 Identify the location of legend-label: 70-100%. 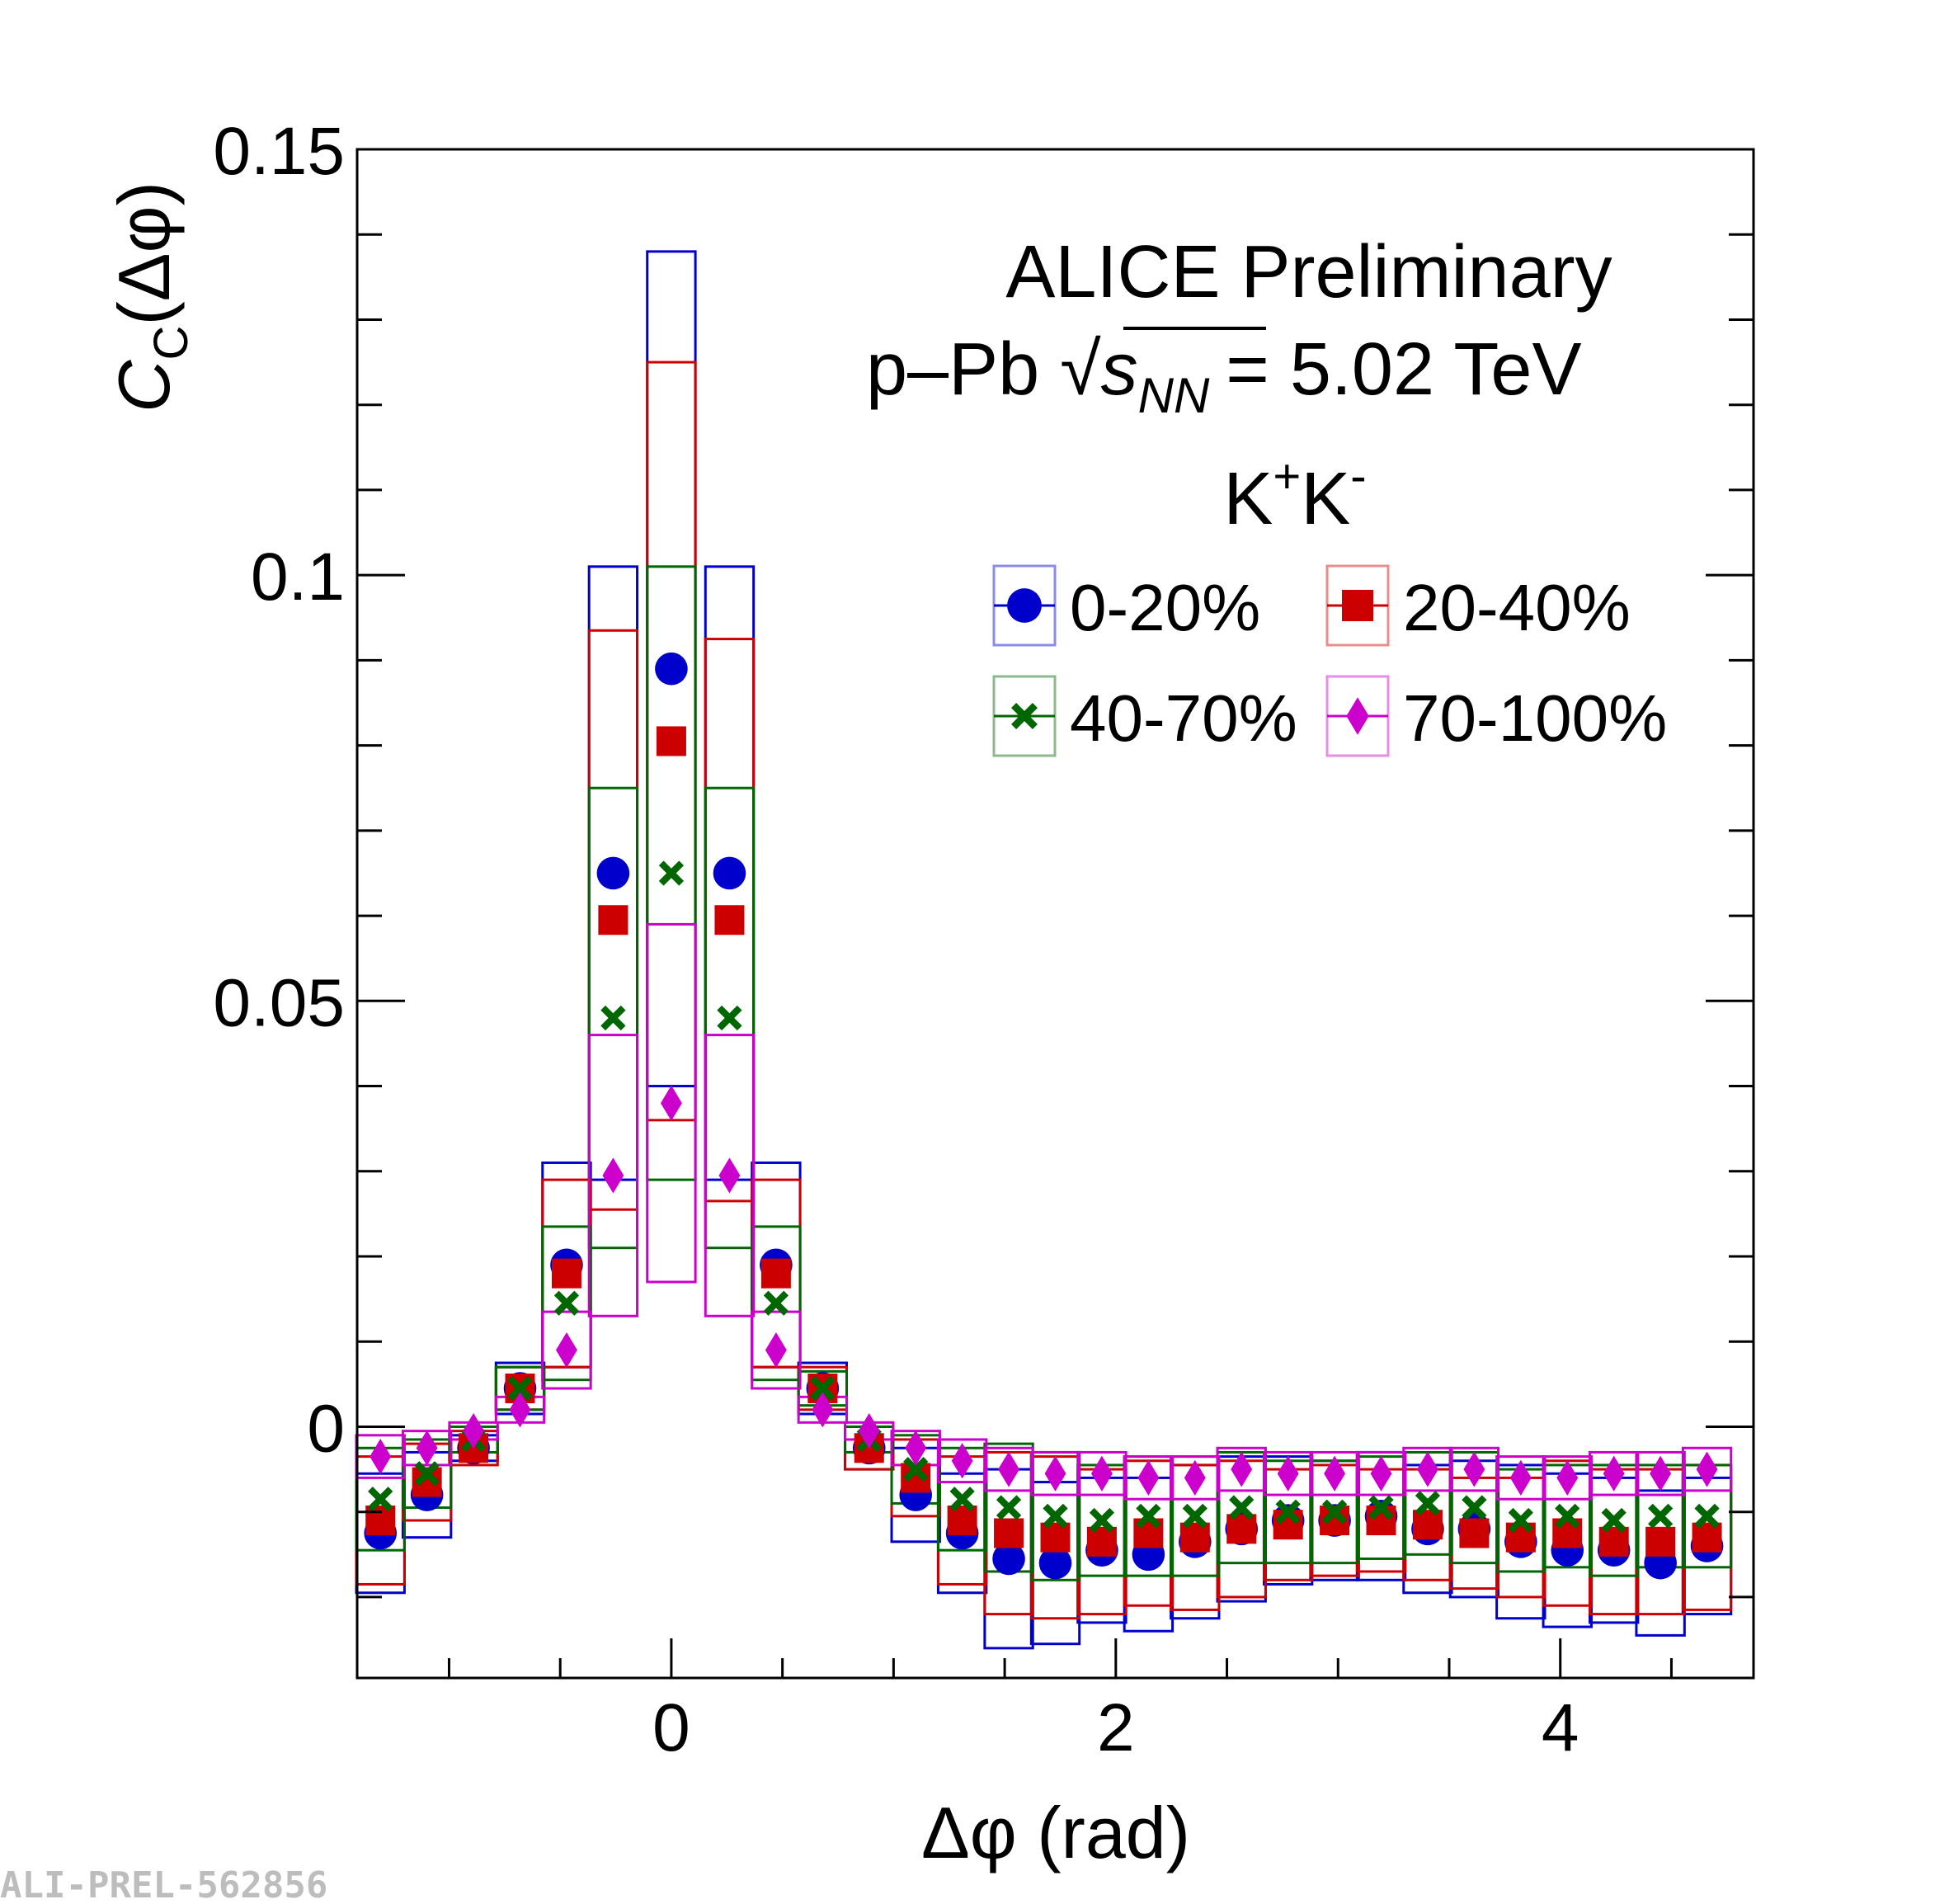
(1535, 718).